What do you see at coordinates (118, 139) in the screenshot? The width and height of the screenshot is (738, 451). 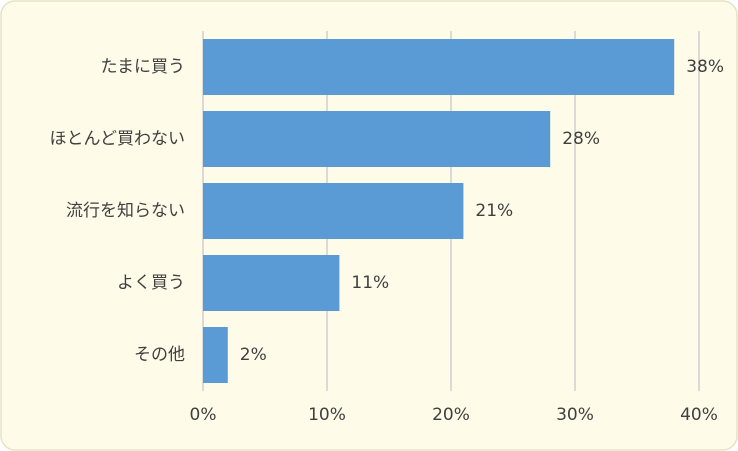 I see `y-tick-label: ほとんど買わない` at bounding box center [118, 139].